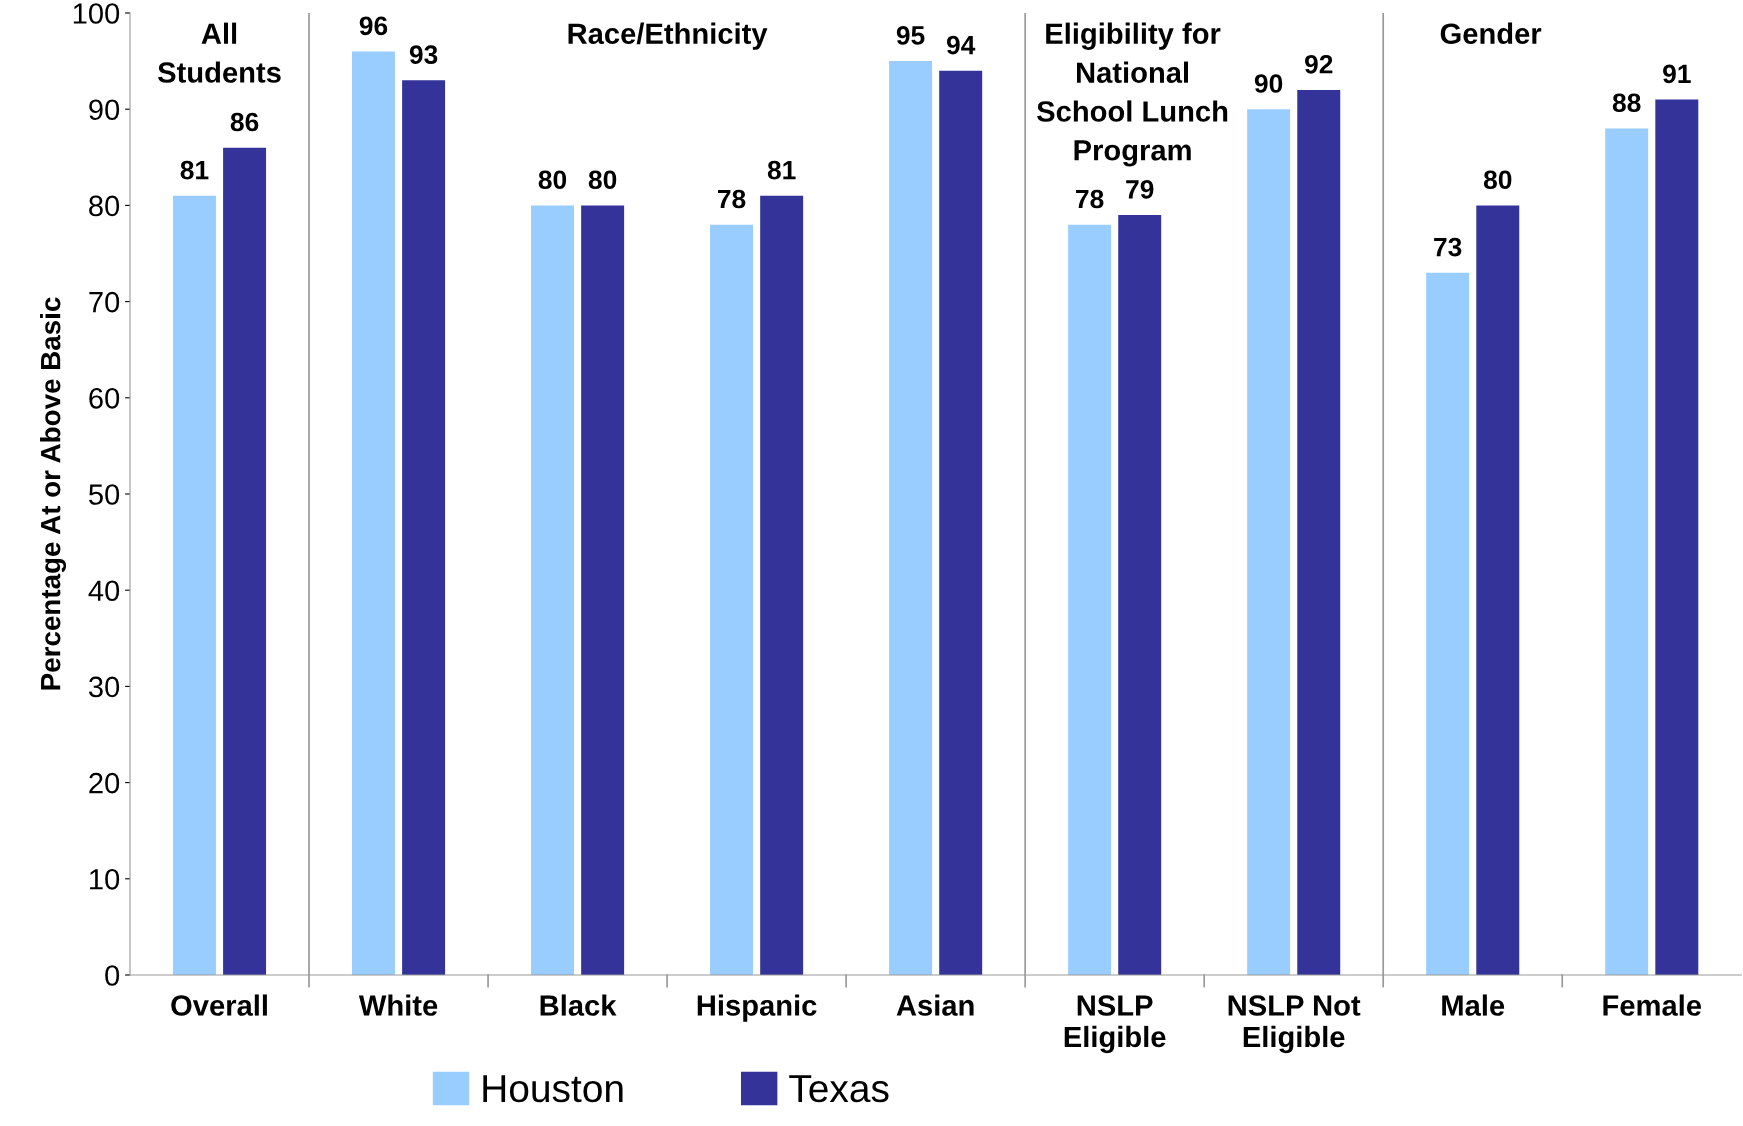 The height and width of the screenshot is (1126, 1743). Describe the element at coordinates (219, 1005) in the screenshot. I see `x-tick-label: Overall` at that location.